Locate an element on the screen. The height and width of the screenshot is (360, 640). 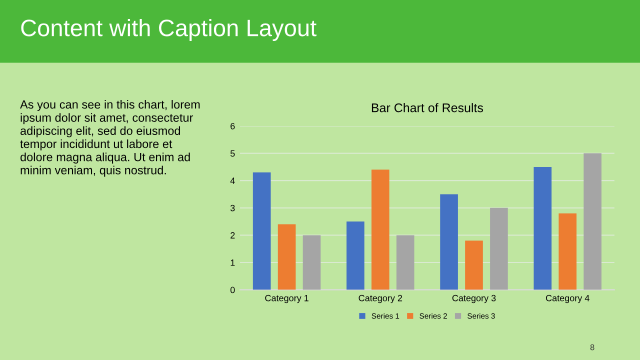
x-tick-label: Category 1 is located at coordinates (286, 299).